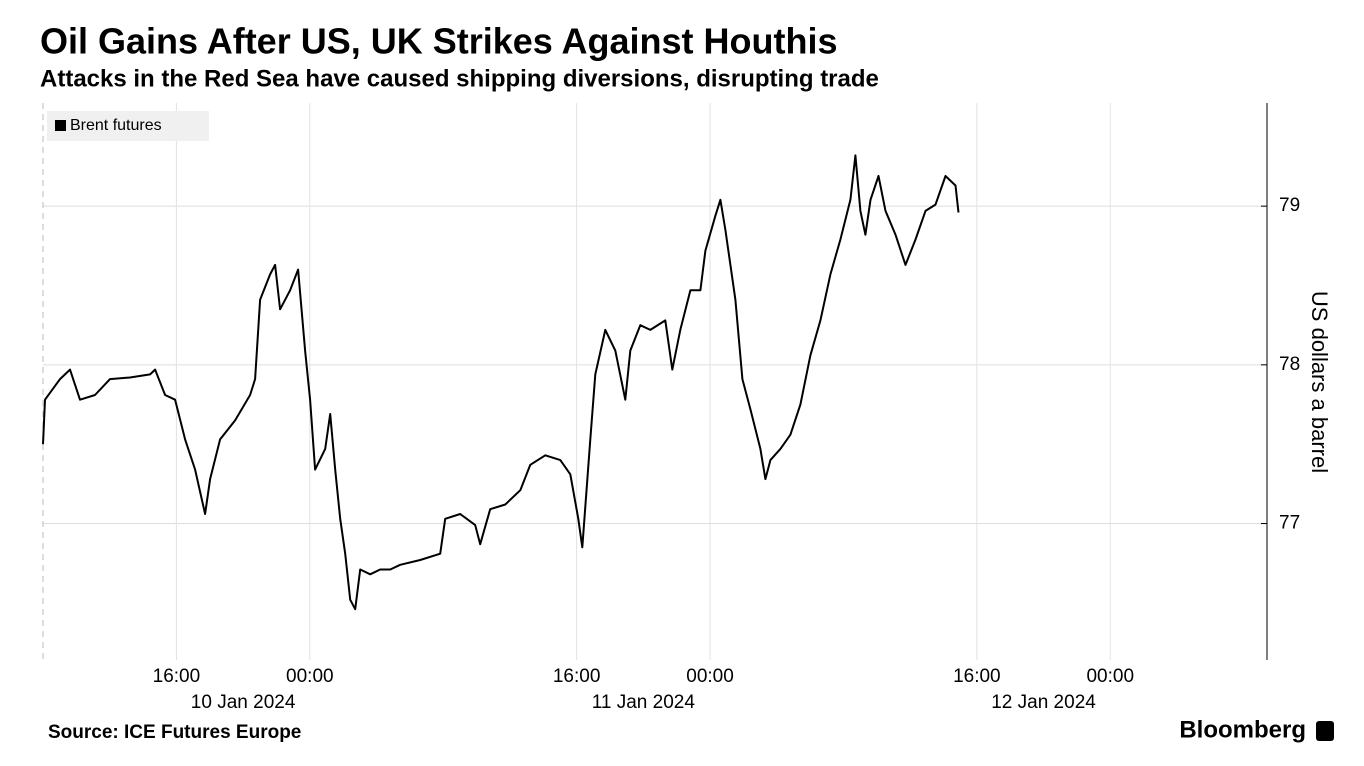 This screenshot has width=1364, height=766. I want to click on source: Source: ICE Futures Europe, so click(174, 732).